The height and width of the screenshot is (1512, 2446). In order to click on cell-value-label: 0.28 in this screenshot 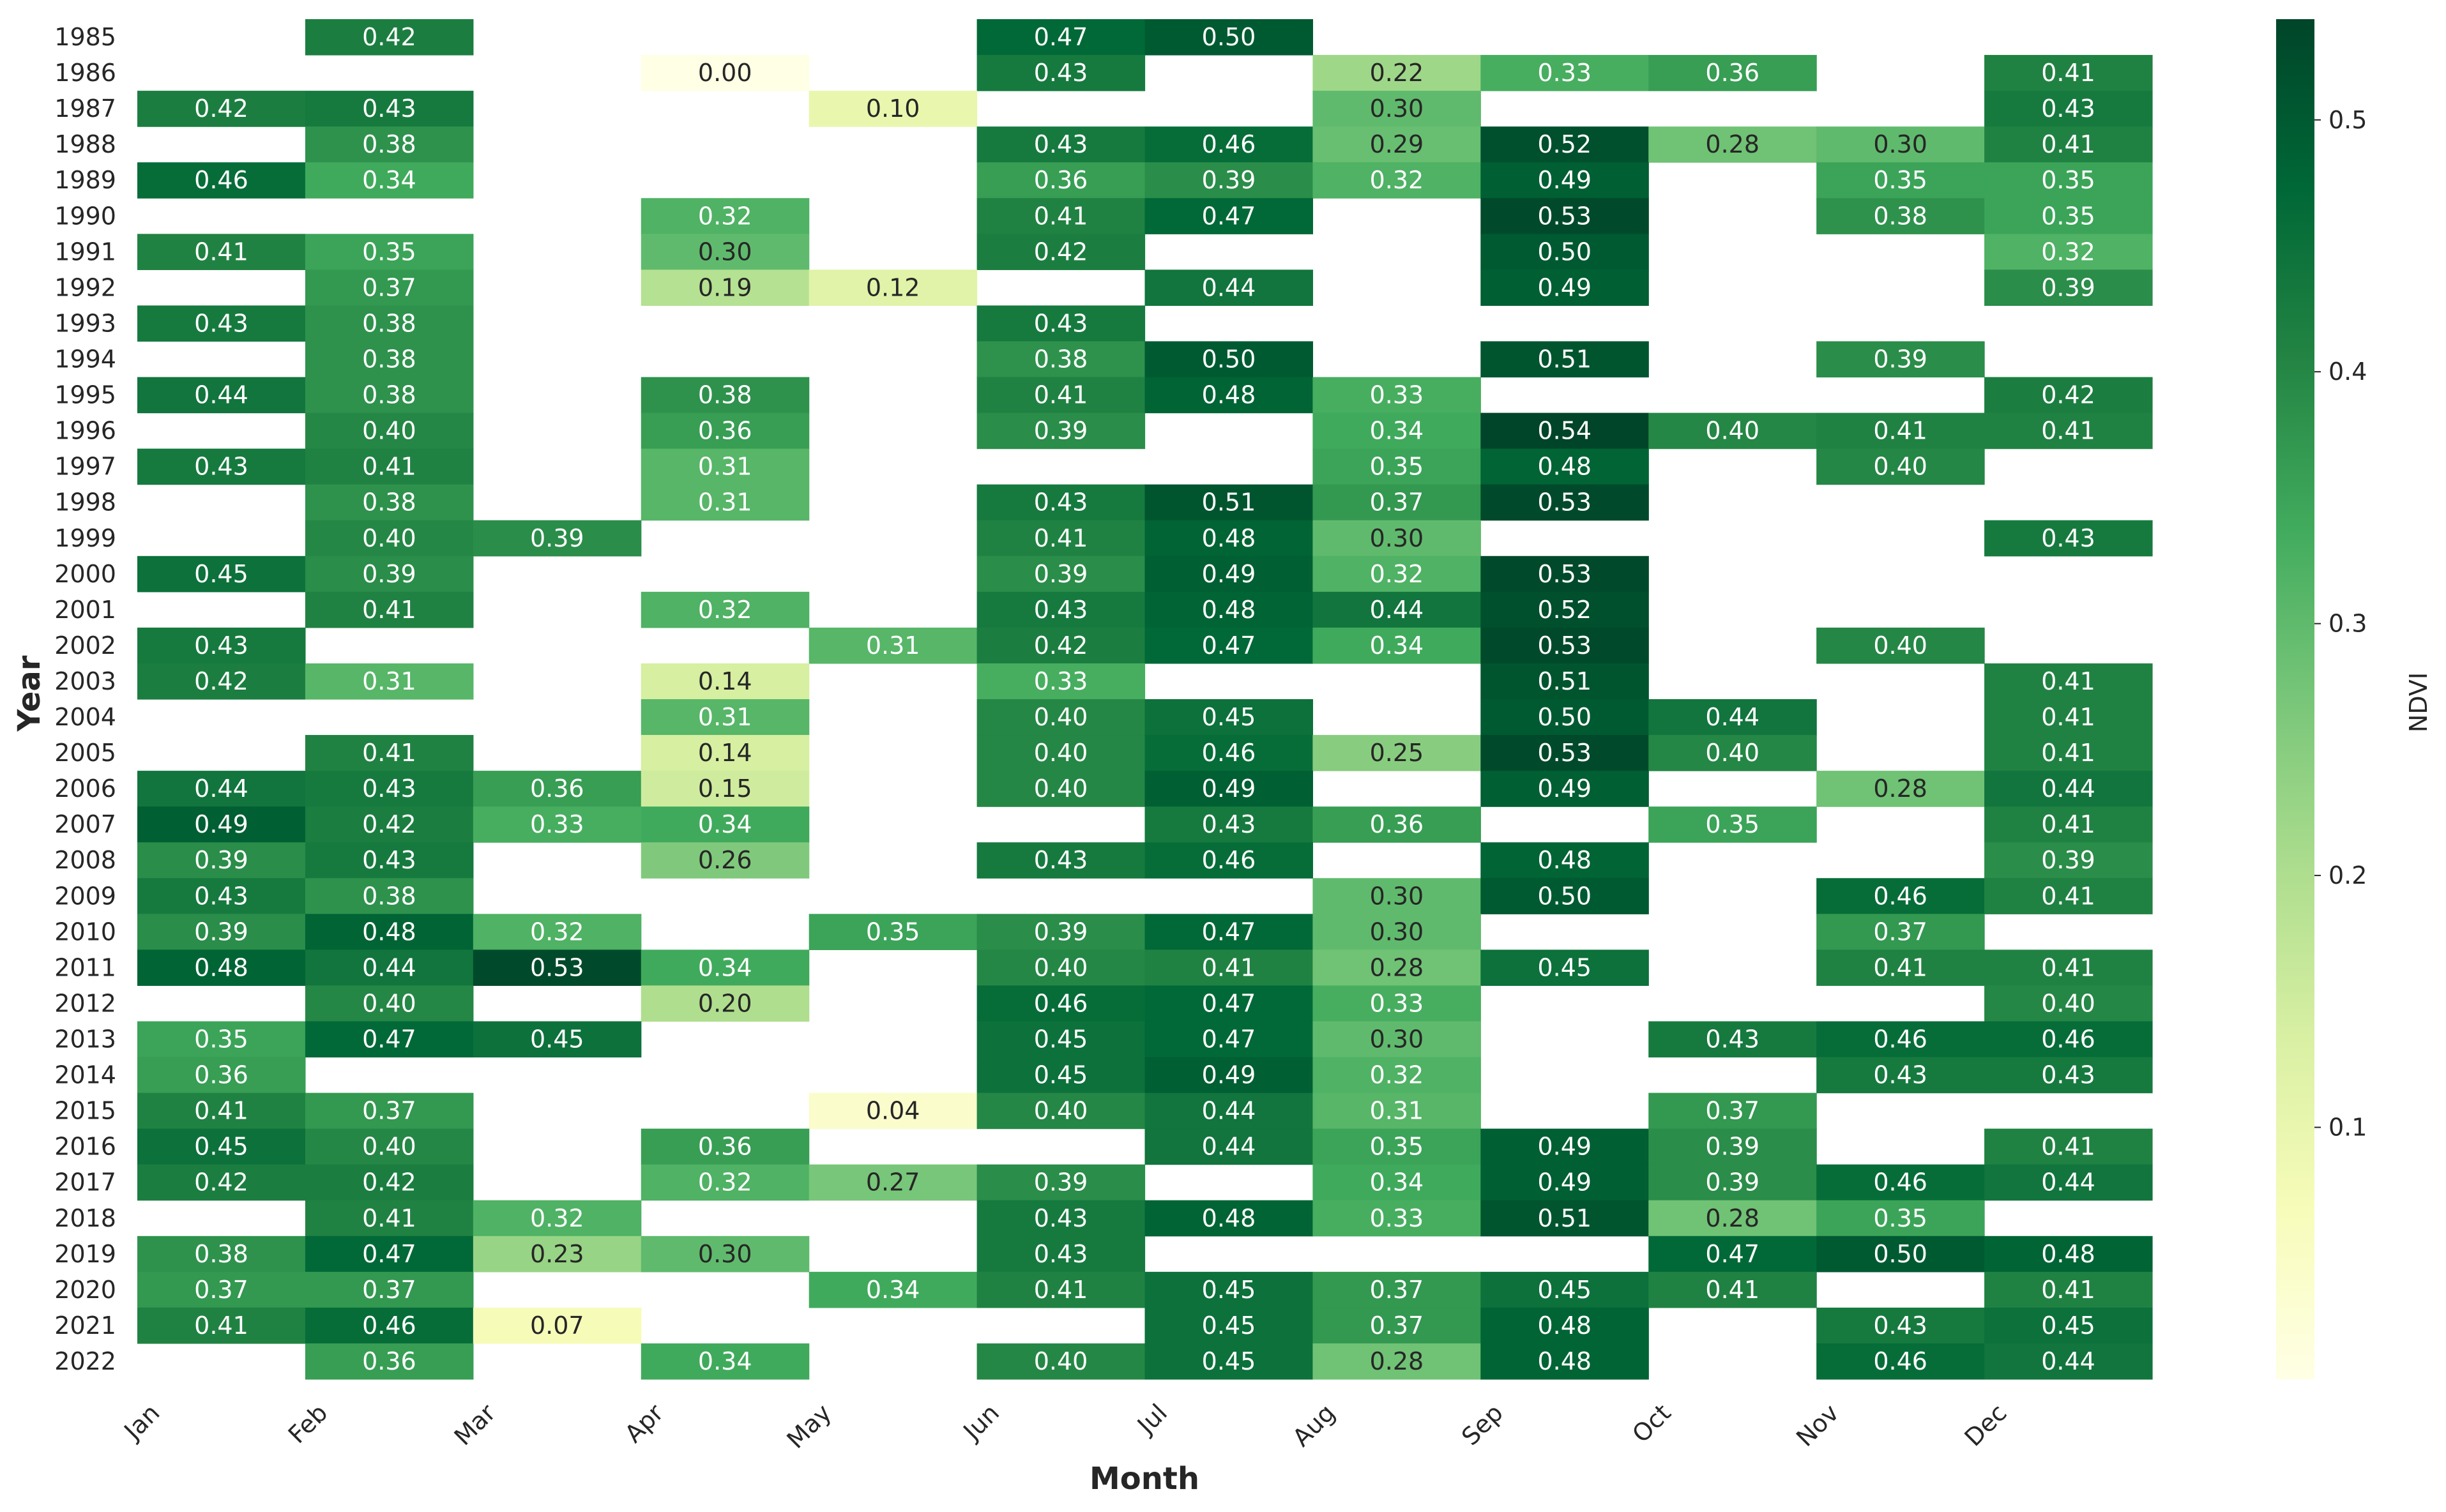, I will do `click(1732, 144)`.